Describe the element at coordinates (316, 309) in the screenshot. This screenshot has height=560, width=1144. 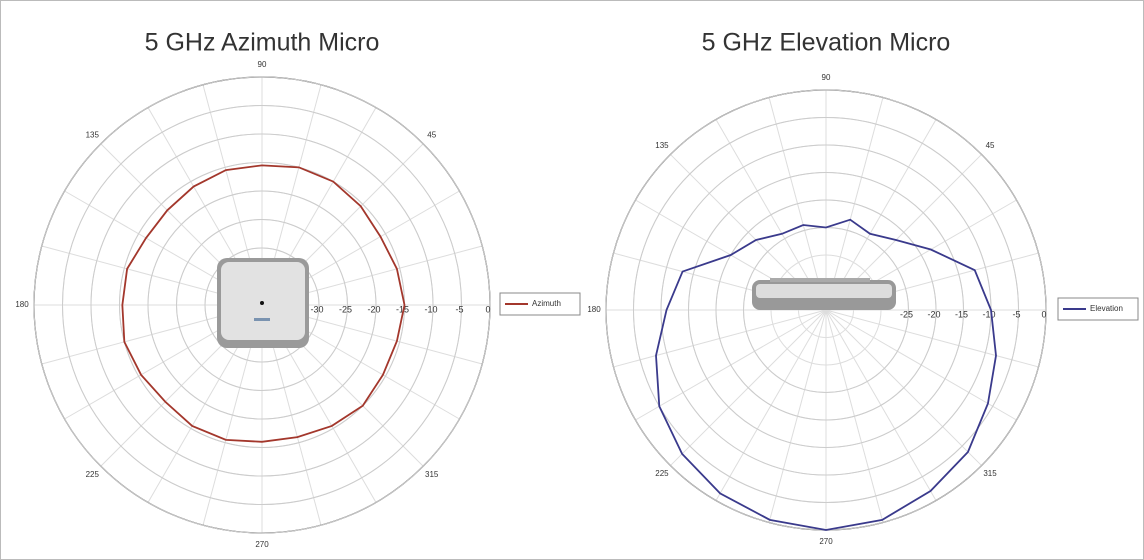
I see `r-tick-label: -30` at that location.